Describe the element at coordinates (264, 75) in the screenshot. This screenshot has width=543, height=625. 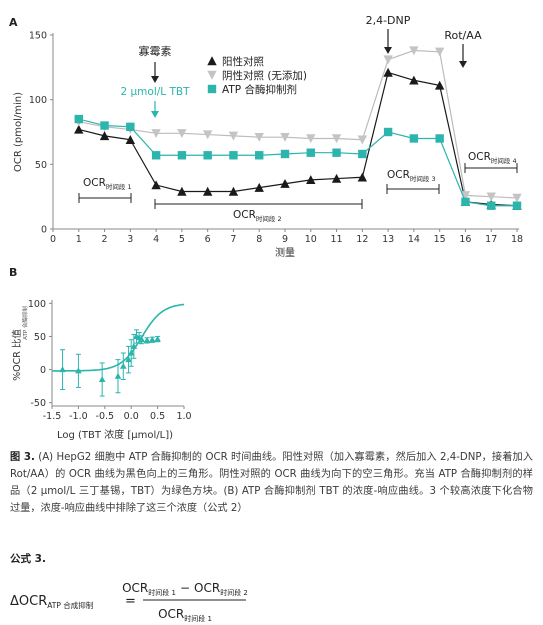
I see `legend-label-2: 阴性对照 (无添加)` at that location.